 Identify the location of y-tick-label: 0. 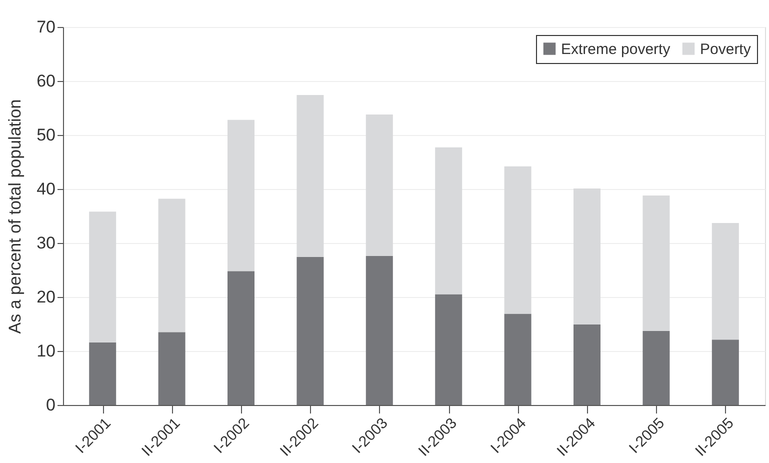
(51, 405).